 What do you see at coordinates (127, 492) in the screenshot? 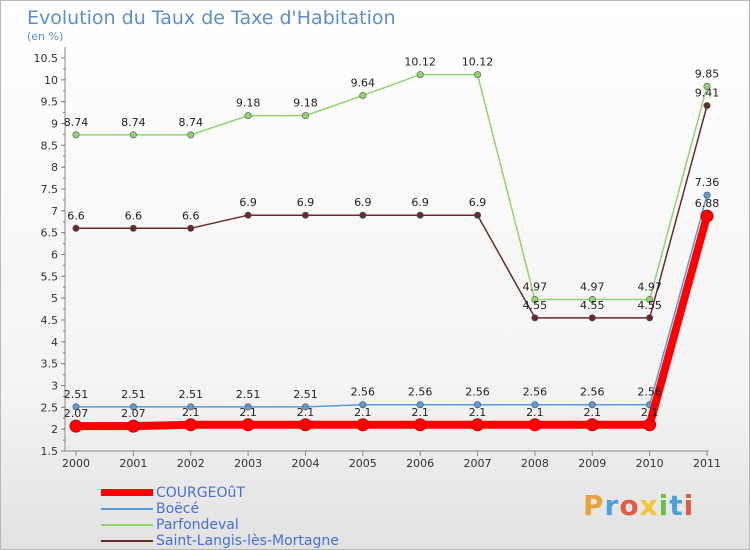
I see `legend-swatch-courgeout` at bounding box center [127, 492].